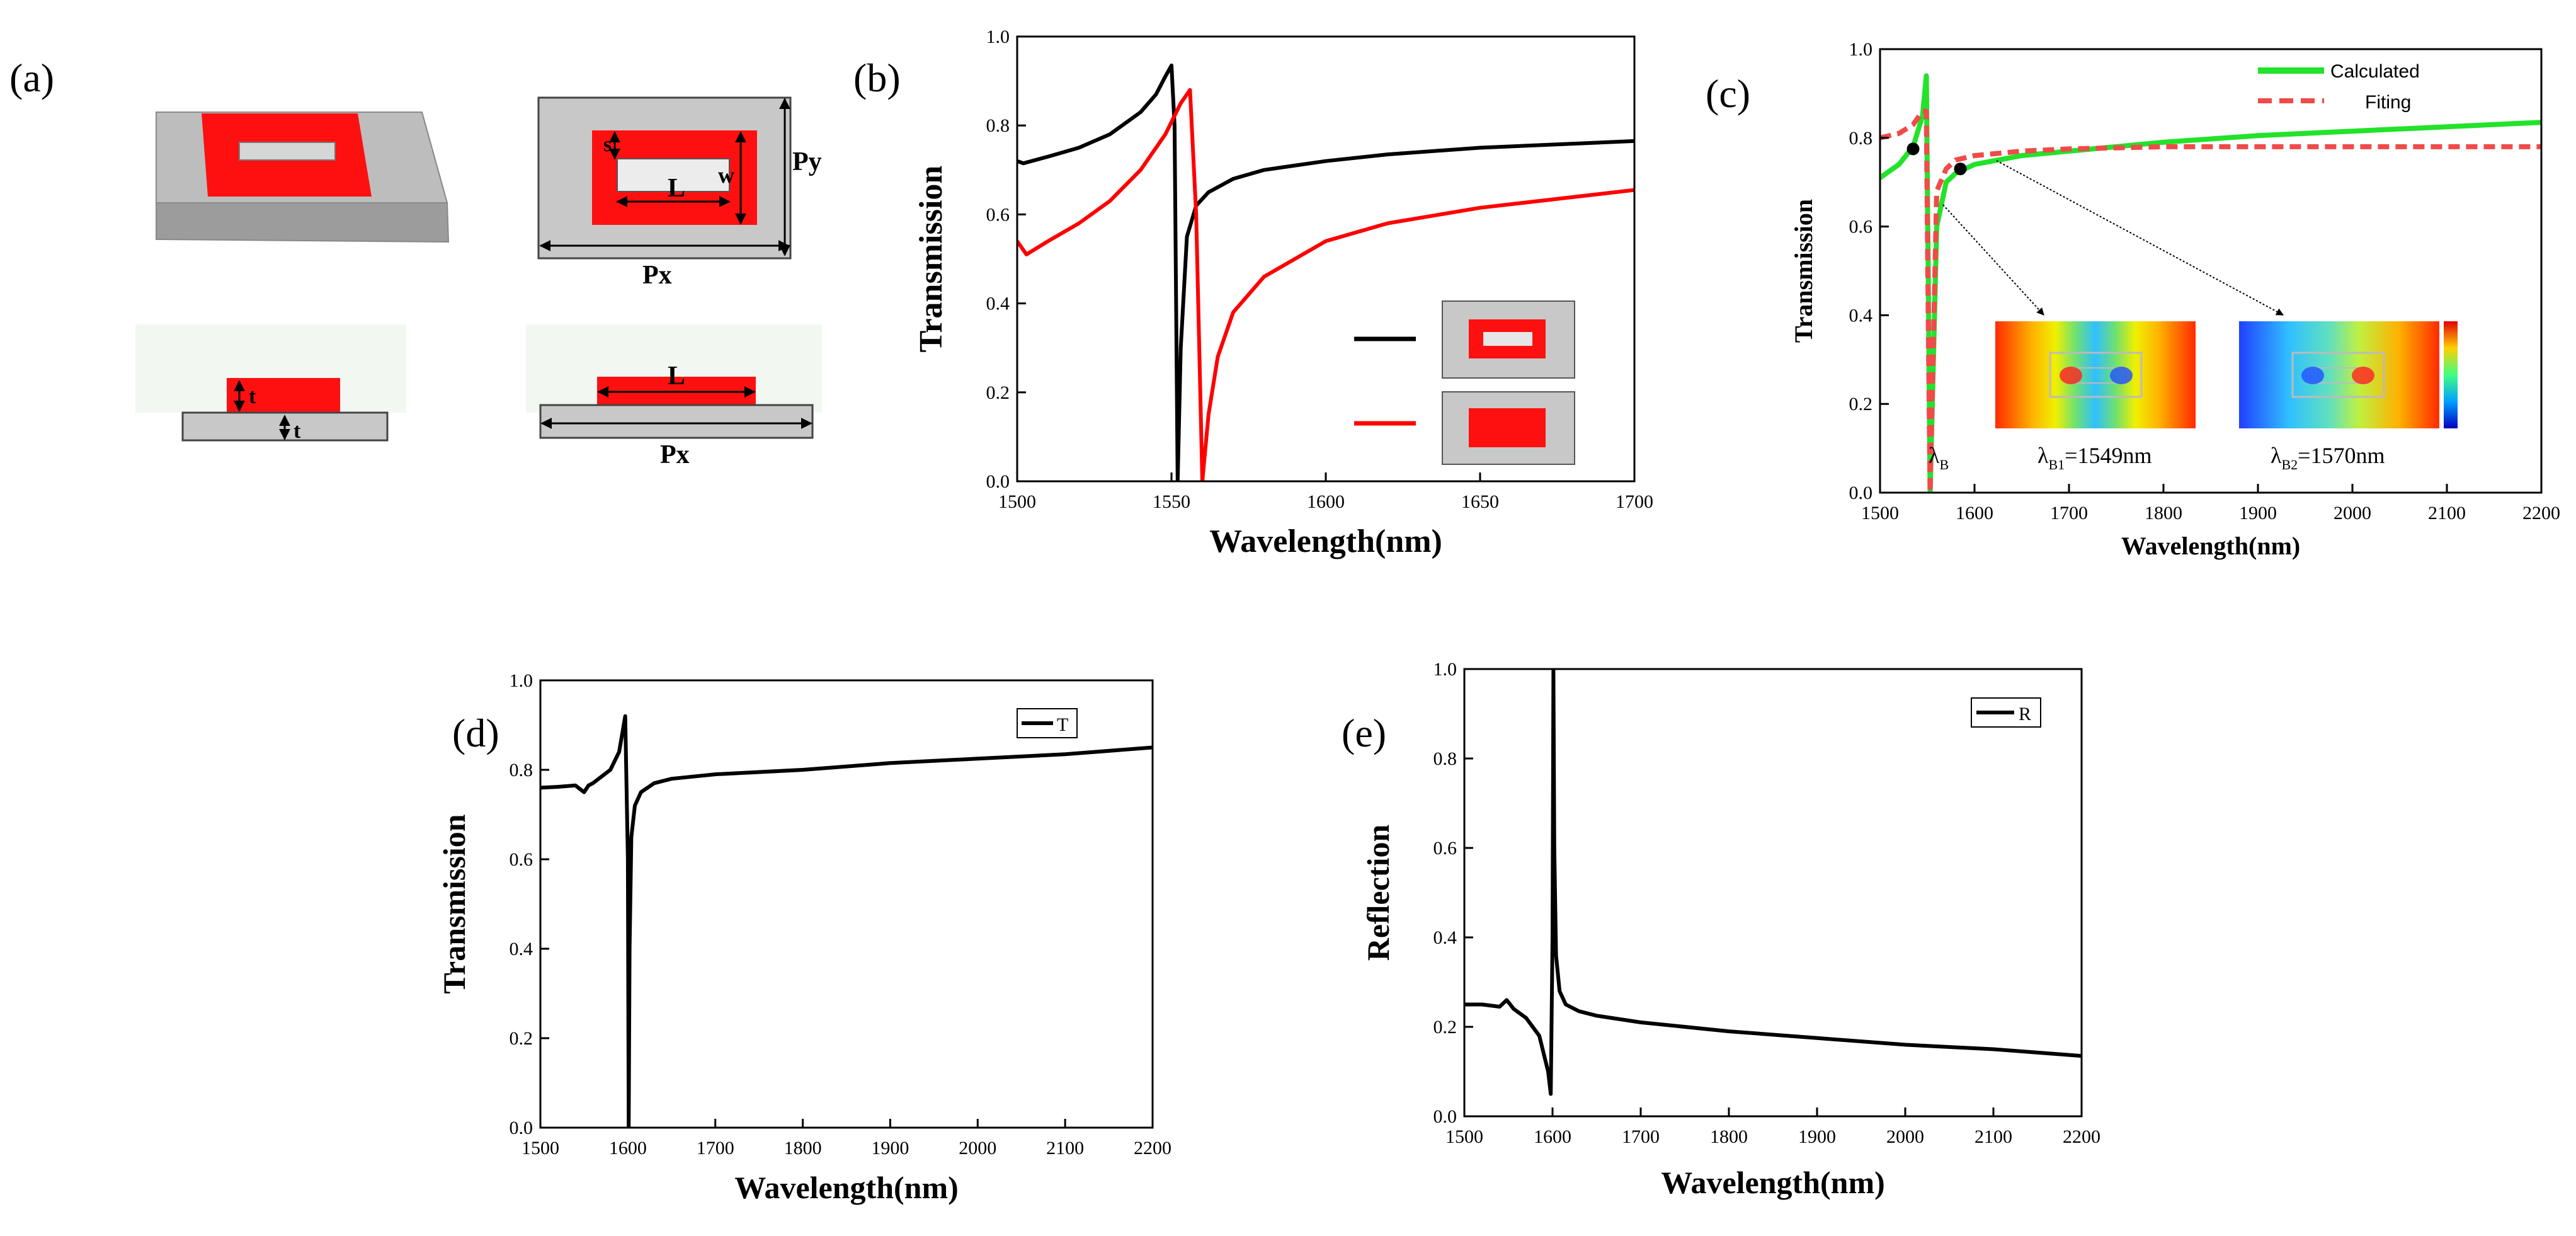 The image size is (2576, 1236). Describe the element at coordinates (521, 1128) in the screenshot. I see `y-tick-label-d-0: 0.0` at that location.